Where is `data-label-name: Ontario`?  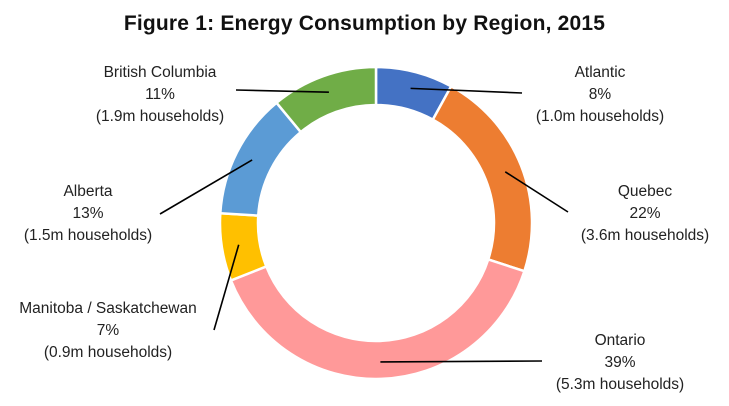 data-label-name: Ontario is located at coordinates (620, 340).